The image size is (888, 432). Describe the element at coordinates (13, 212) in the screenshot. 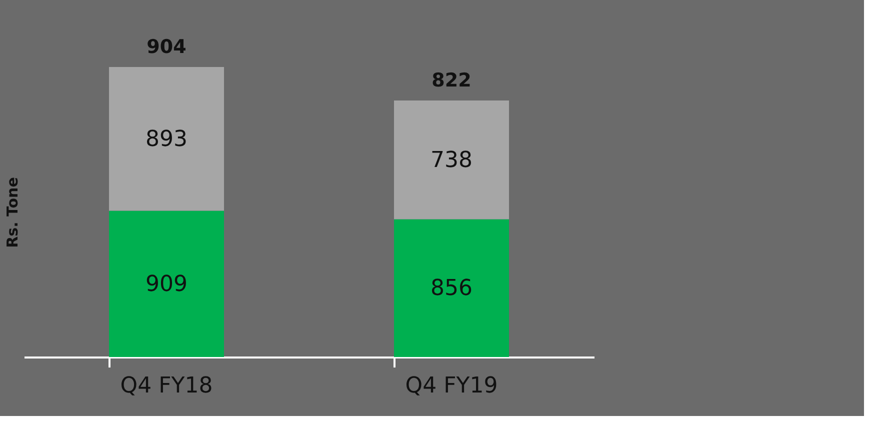

I see `y-axis-title: Rs. Tone` at that location.